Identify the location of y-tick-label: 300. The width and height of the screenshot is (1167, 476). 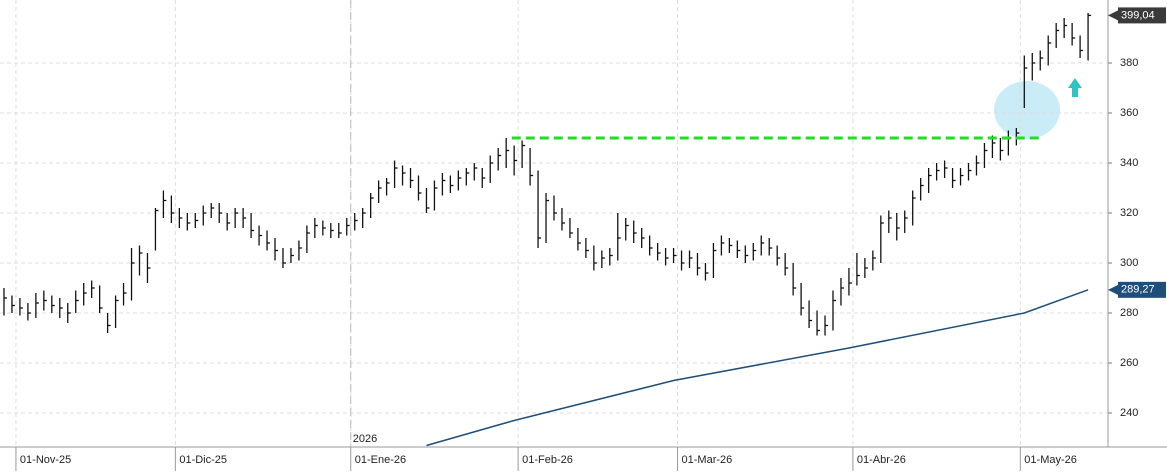
(1129, 263).